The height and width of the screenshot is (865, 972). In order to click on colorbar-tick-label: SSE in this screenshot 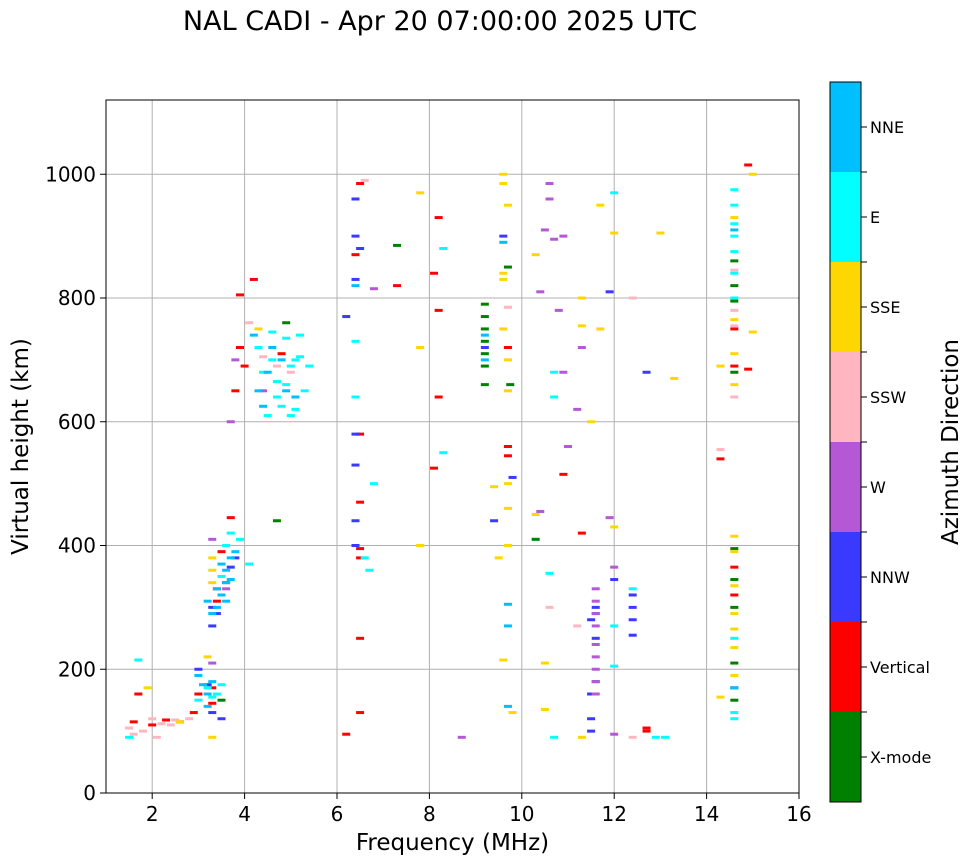, I will do `click(885, 307)`.